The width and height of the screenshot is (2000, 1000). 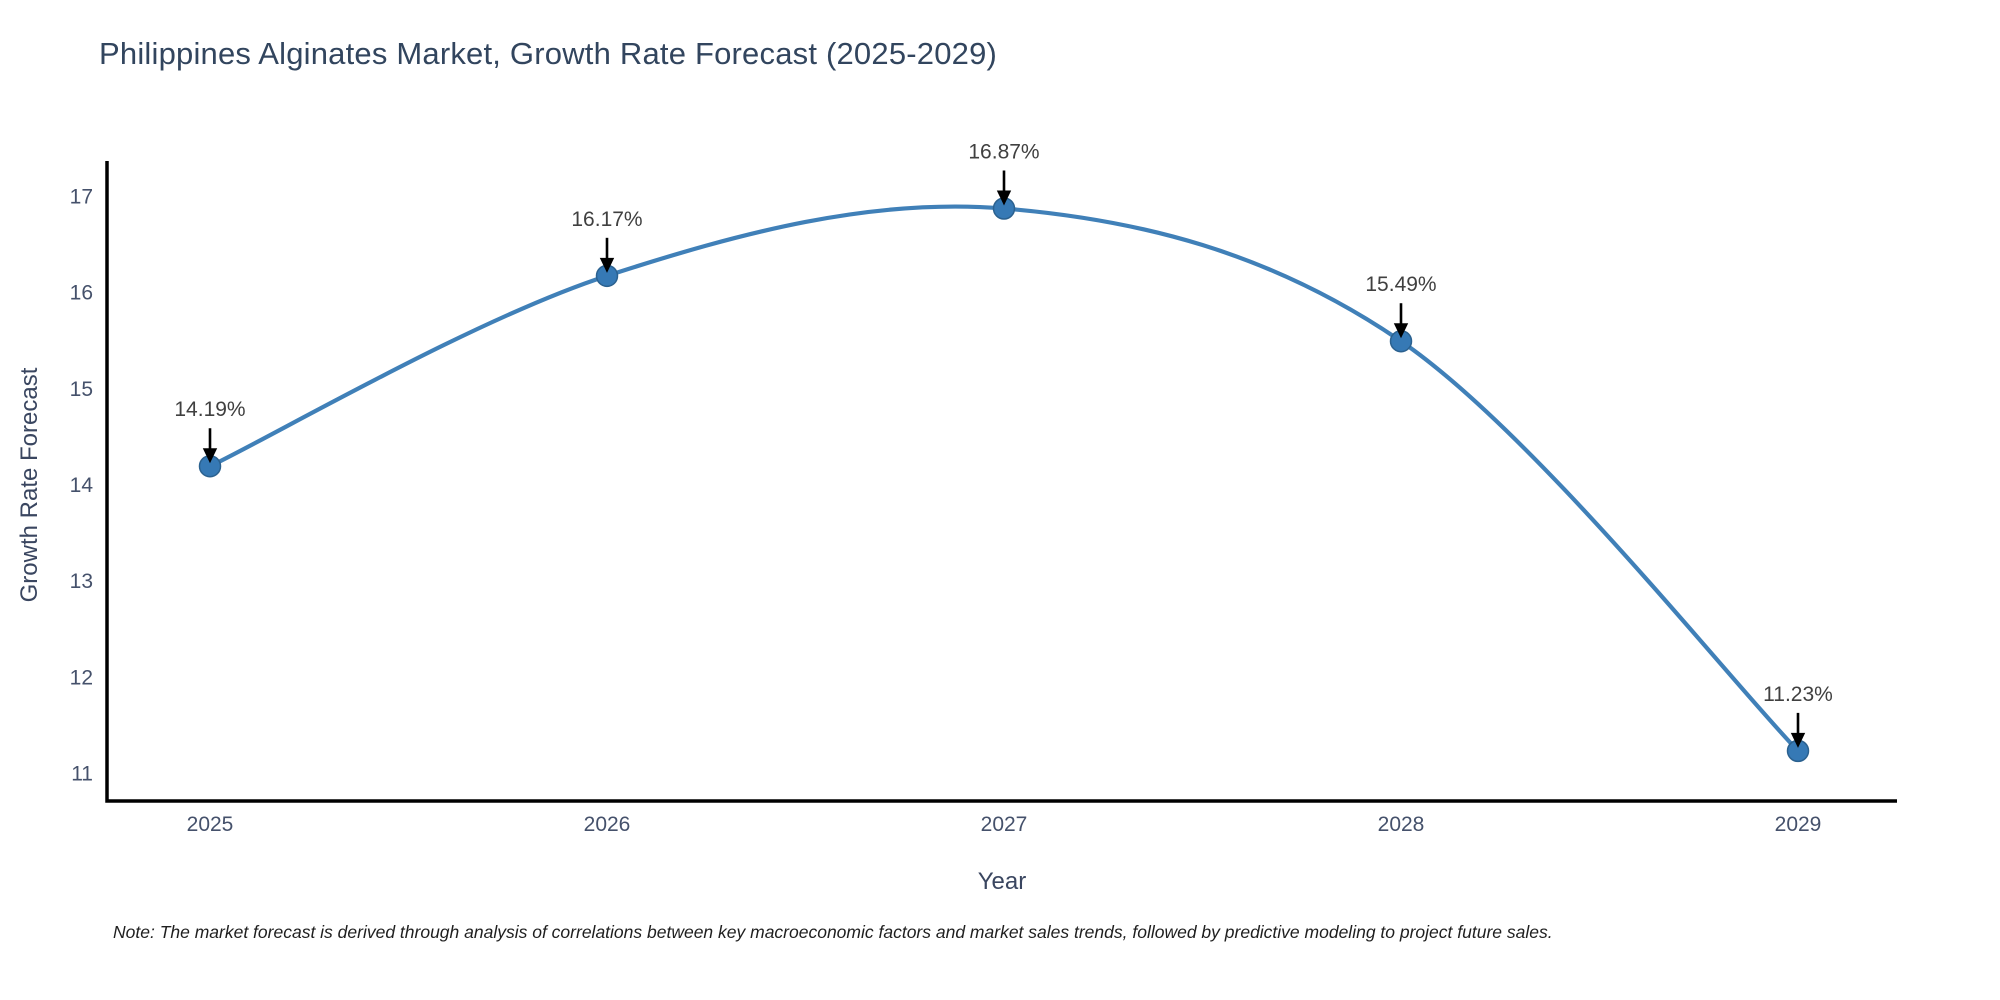 I want to click on x-tick-label: 2026, so click(x=607, y=824).